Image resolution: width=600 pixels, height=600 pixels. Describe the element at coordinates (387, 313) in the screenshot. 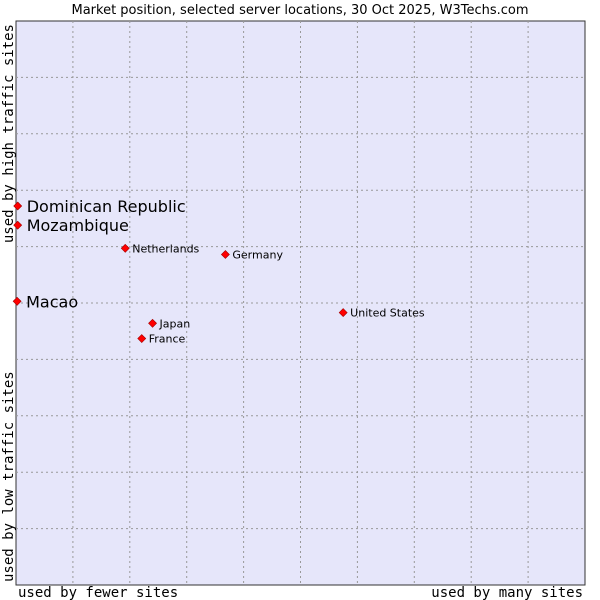

I see `point-label: United States` at that location.